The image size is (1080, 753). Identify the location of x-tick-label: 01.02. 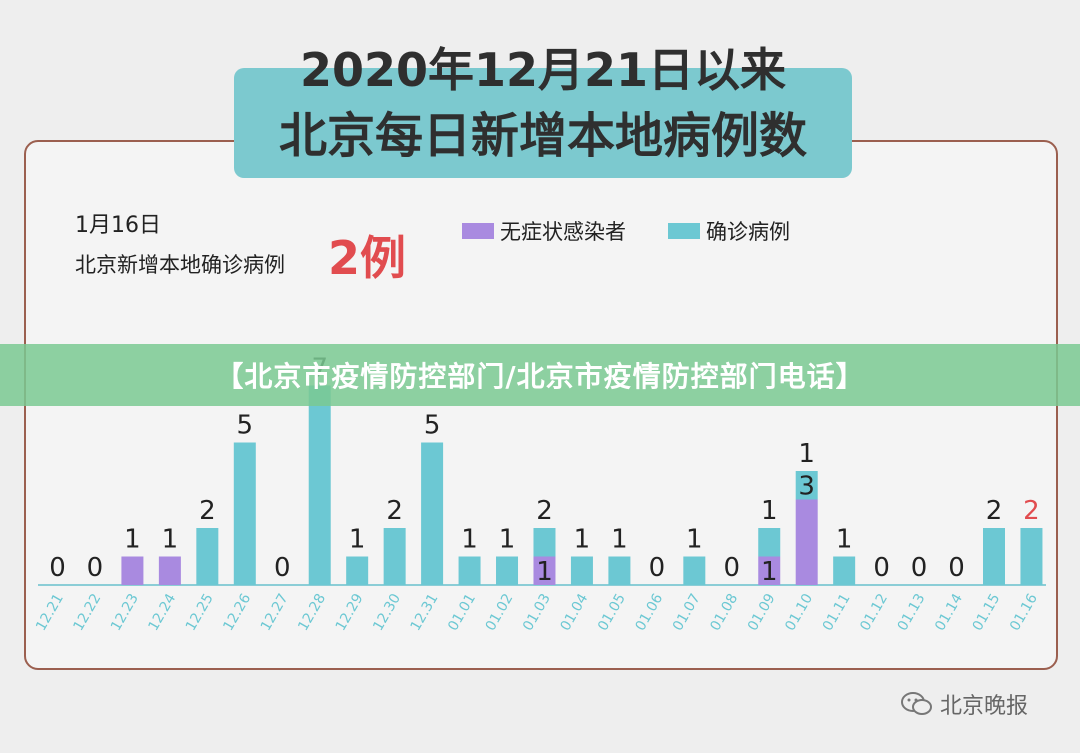
(500, 612).